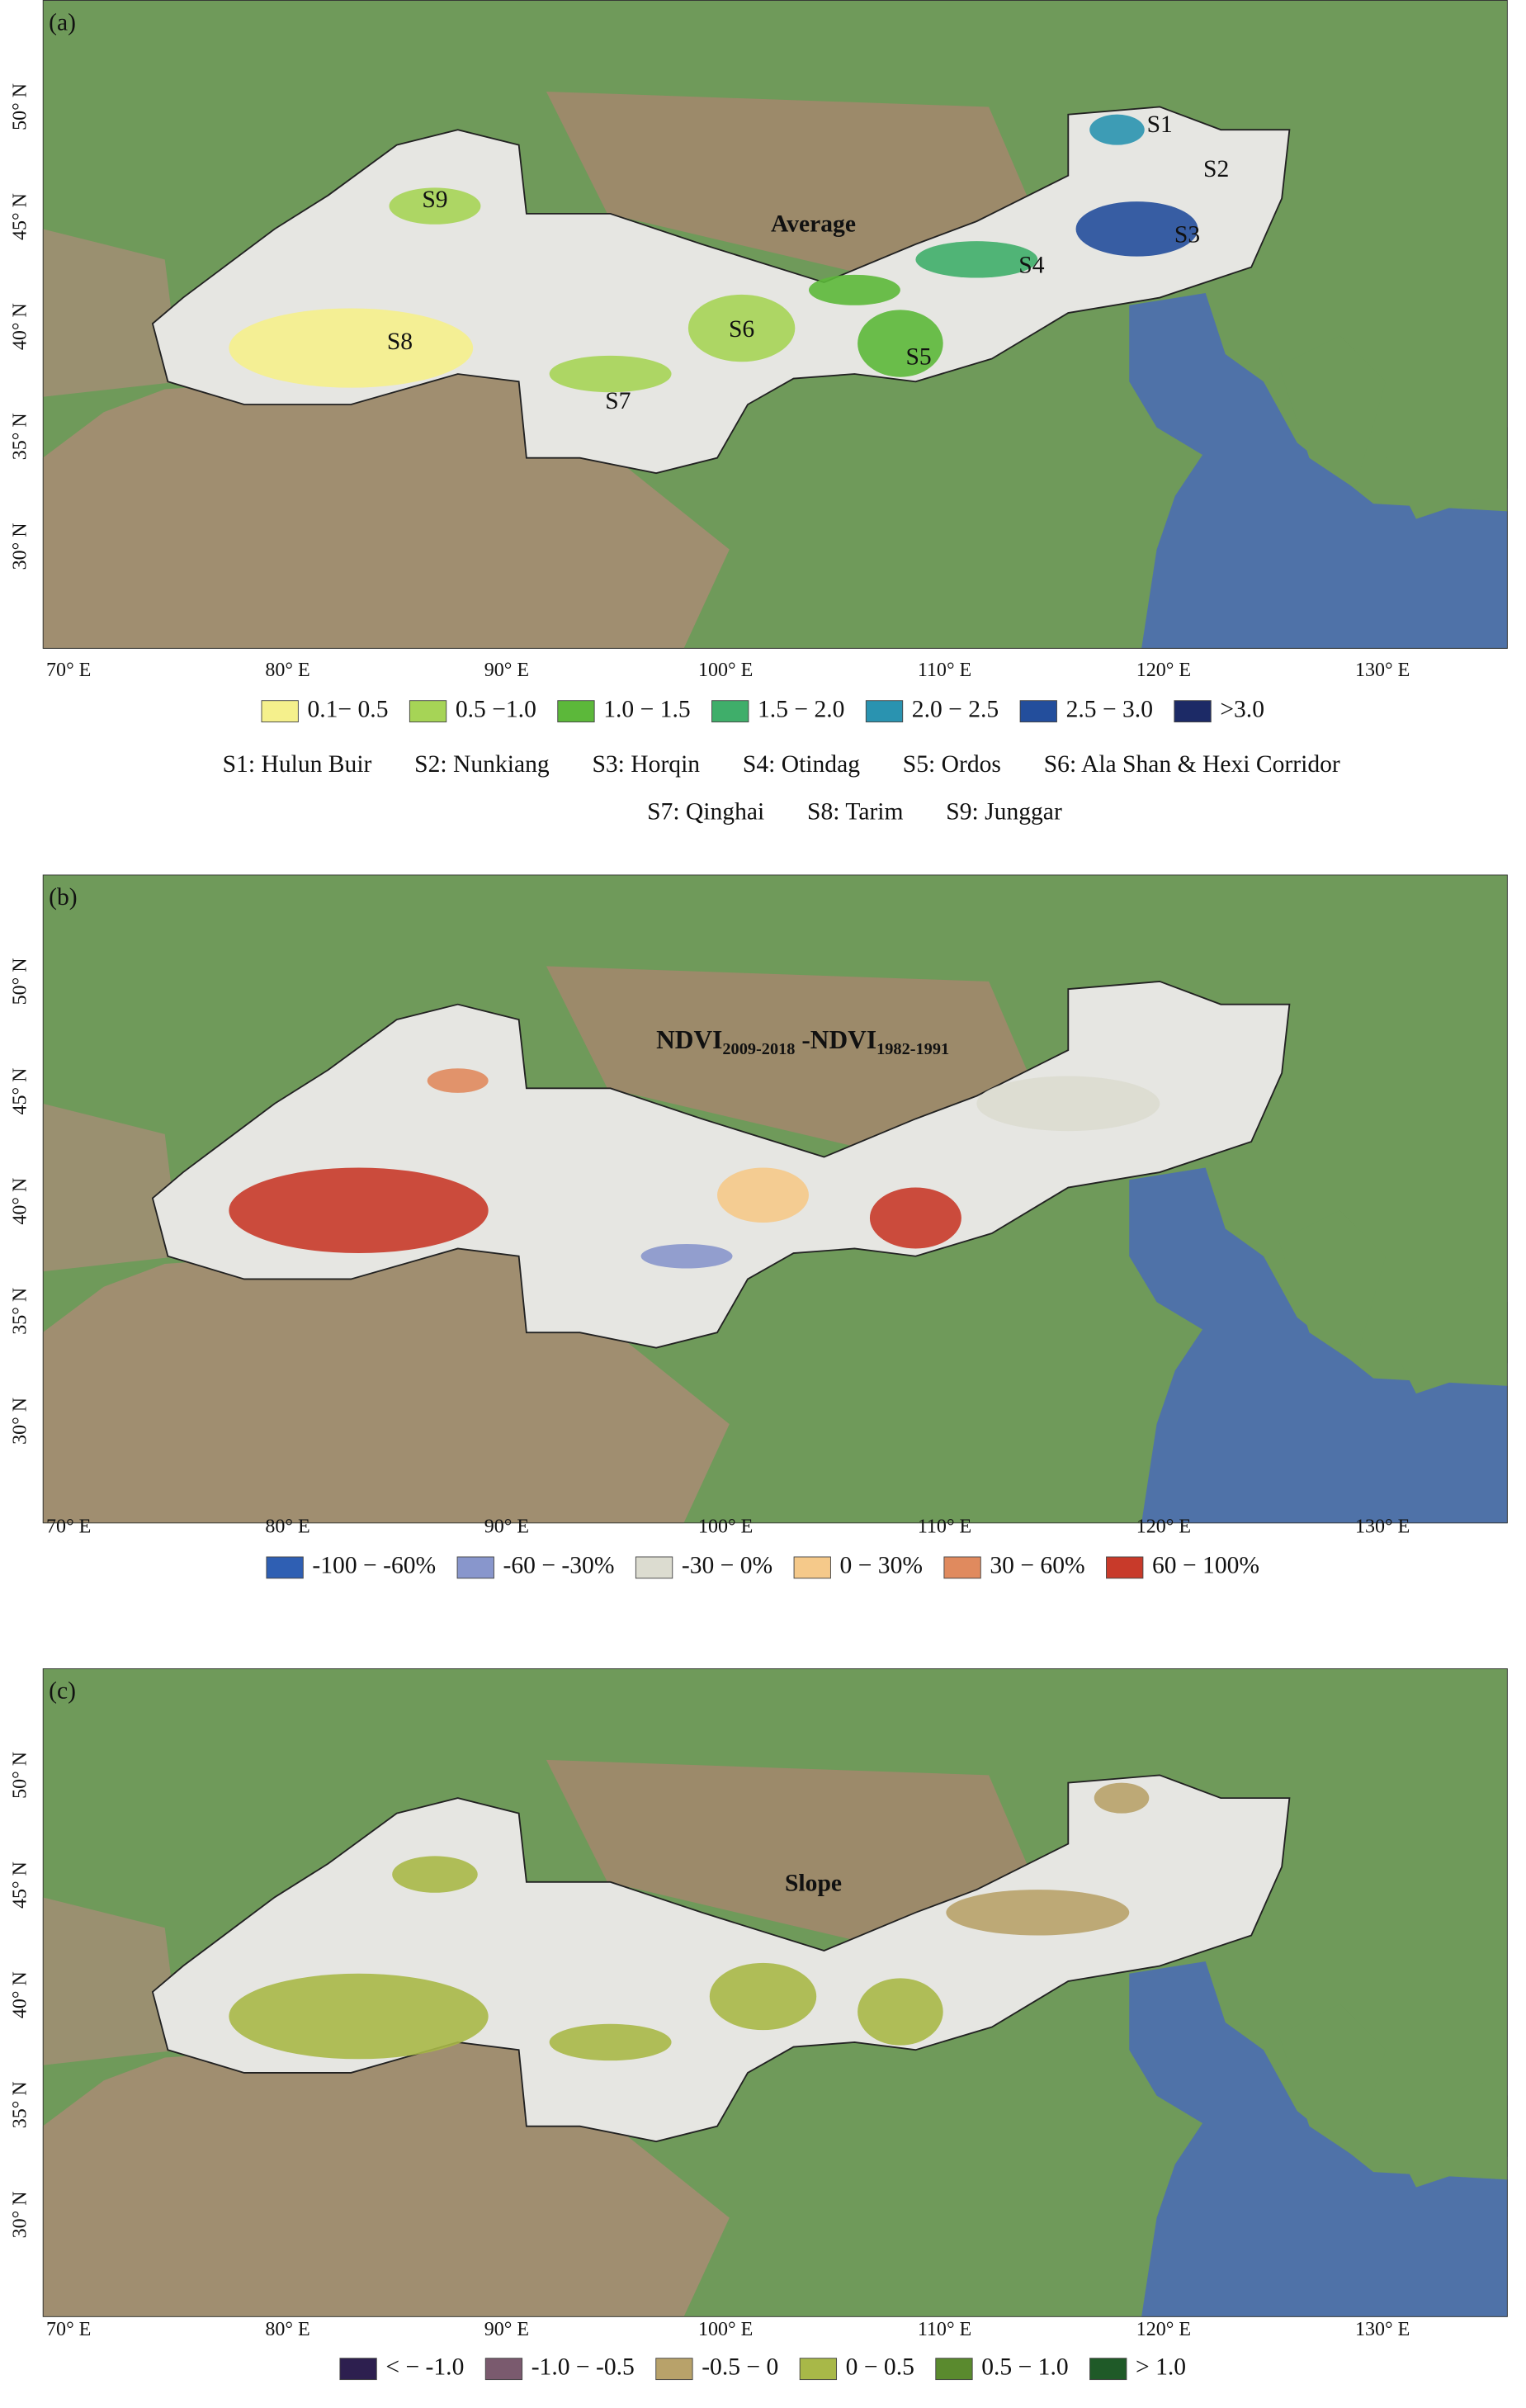 Image resolution: width=1526 pixels, height=2408 pixels. I want to click on legend-label: -0.5 − 0, so click(740, 2367).